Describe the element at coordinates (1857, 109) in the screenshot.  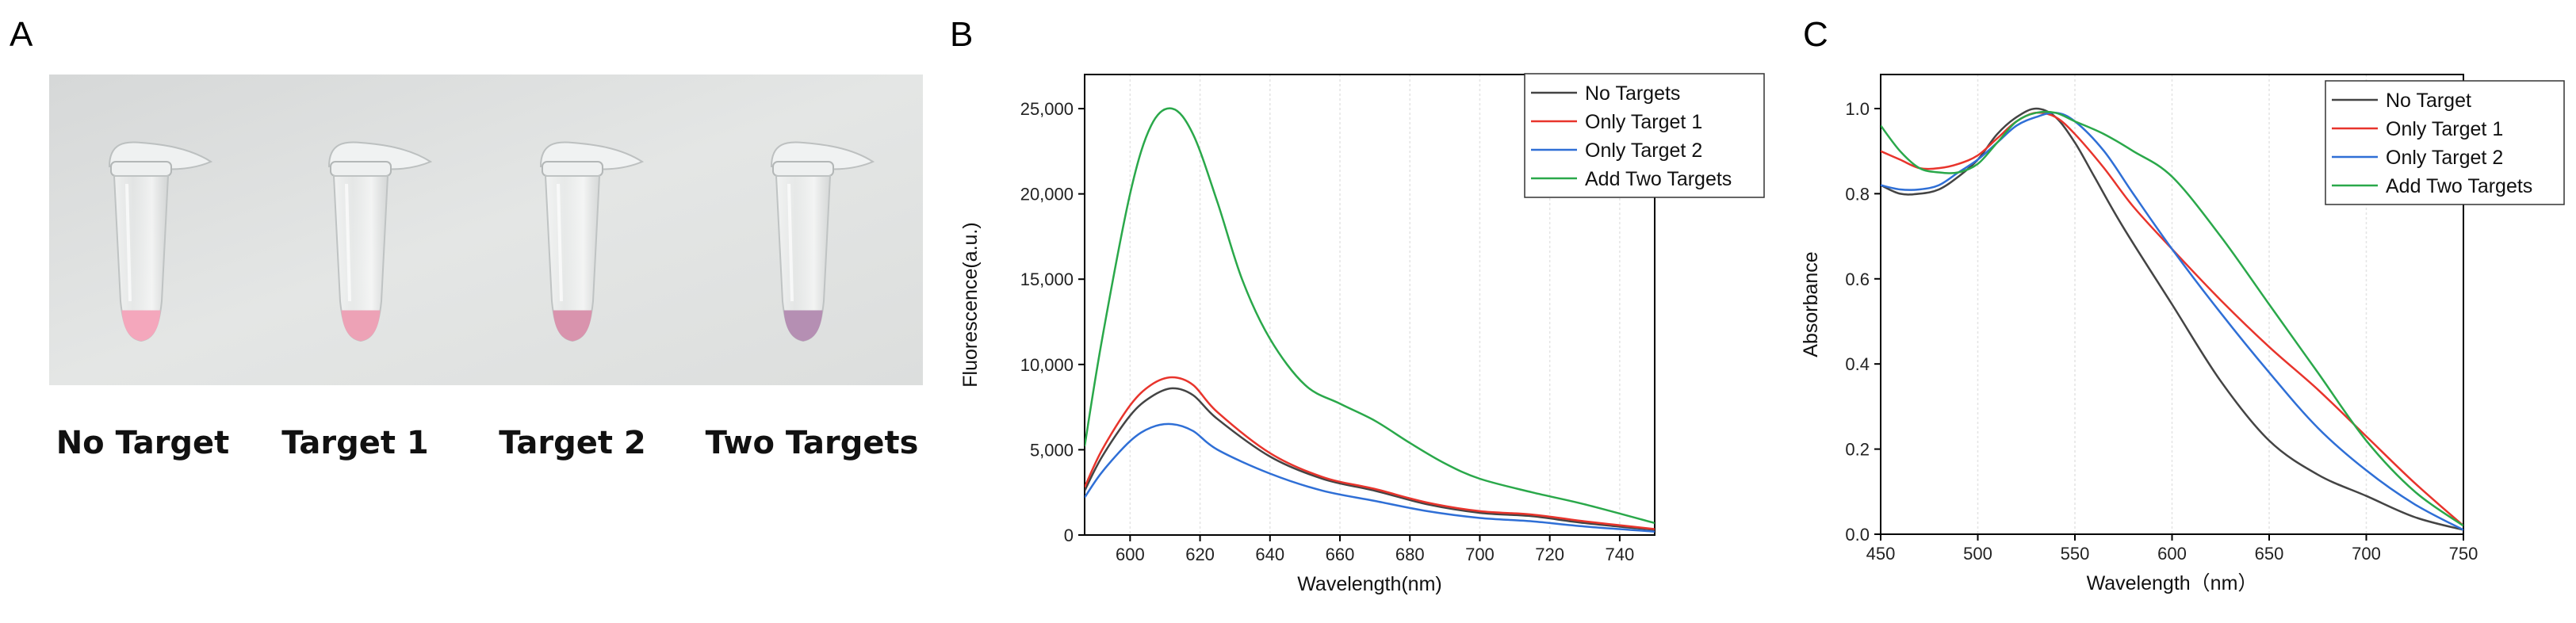
I see `y-tick-label-5: 1.0` at that location.